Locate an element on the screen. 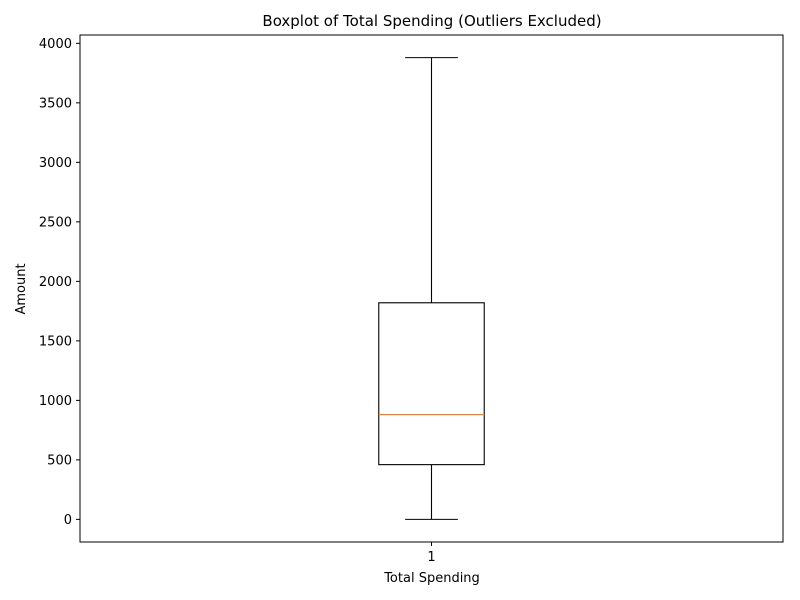 This screenshot has height=600, width=800. iqr-box is located at coordinates (431, 384).